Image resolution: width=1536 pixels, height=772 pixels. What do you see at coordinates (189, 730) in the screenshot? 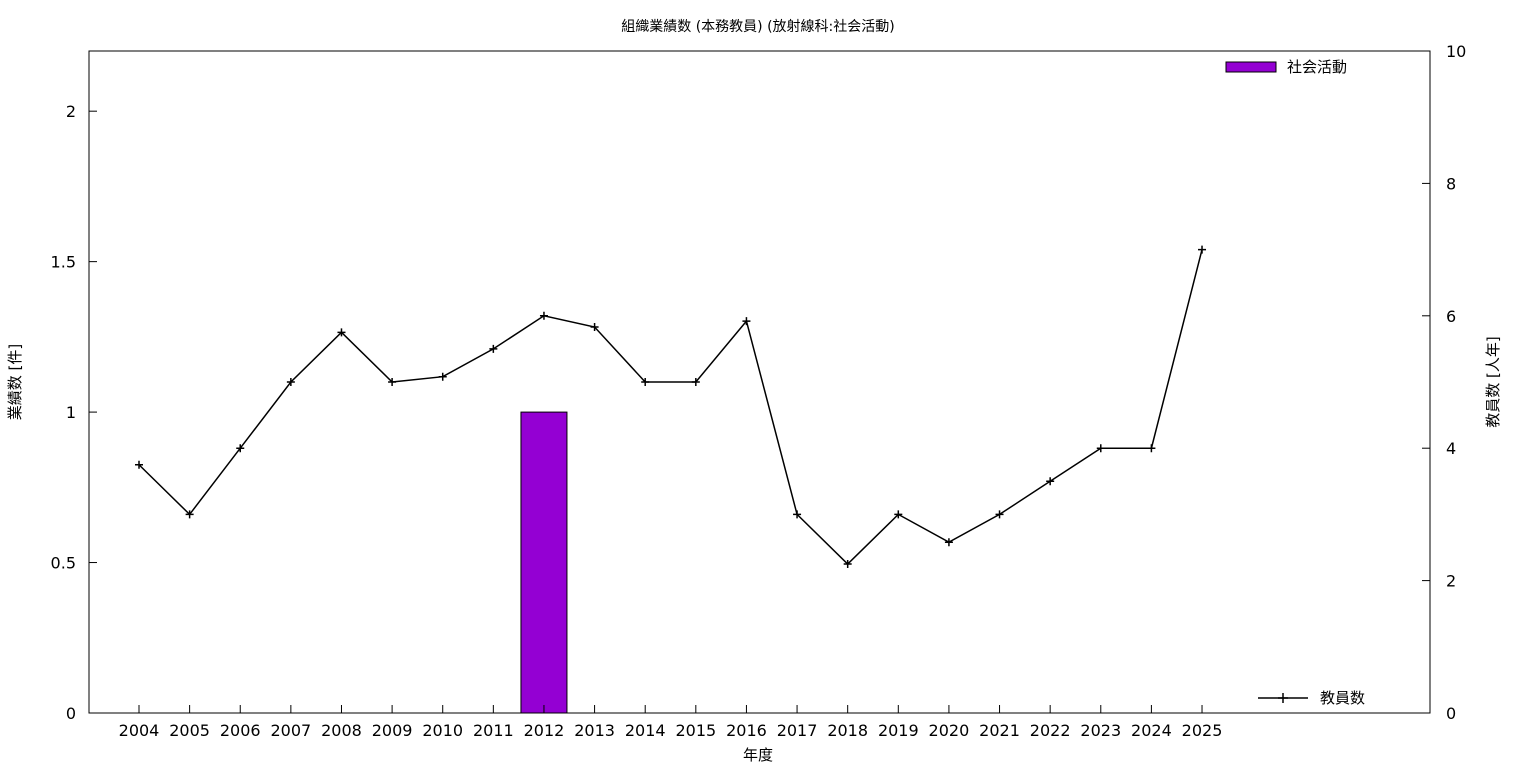
I see `x-tick-label: 2005` at bounding box center [189, 730].